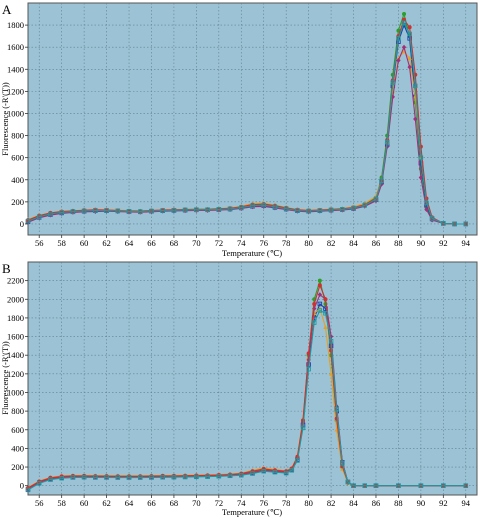 Image resolution: width=481 pixels, height=518 pixels. Describe the element at coordinates (84, 503) in the screenshot. I see `x-tick-label: 60` at that location.